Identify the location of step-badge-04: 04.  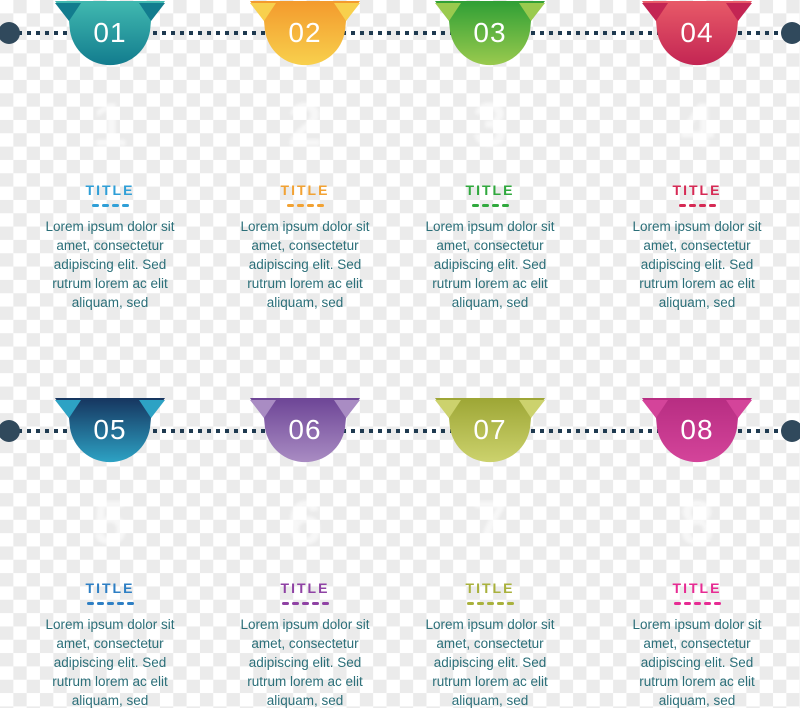
(697, 39).